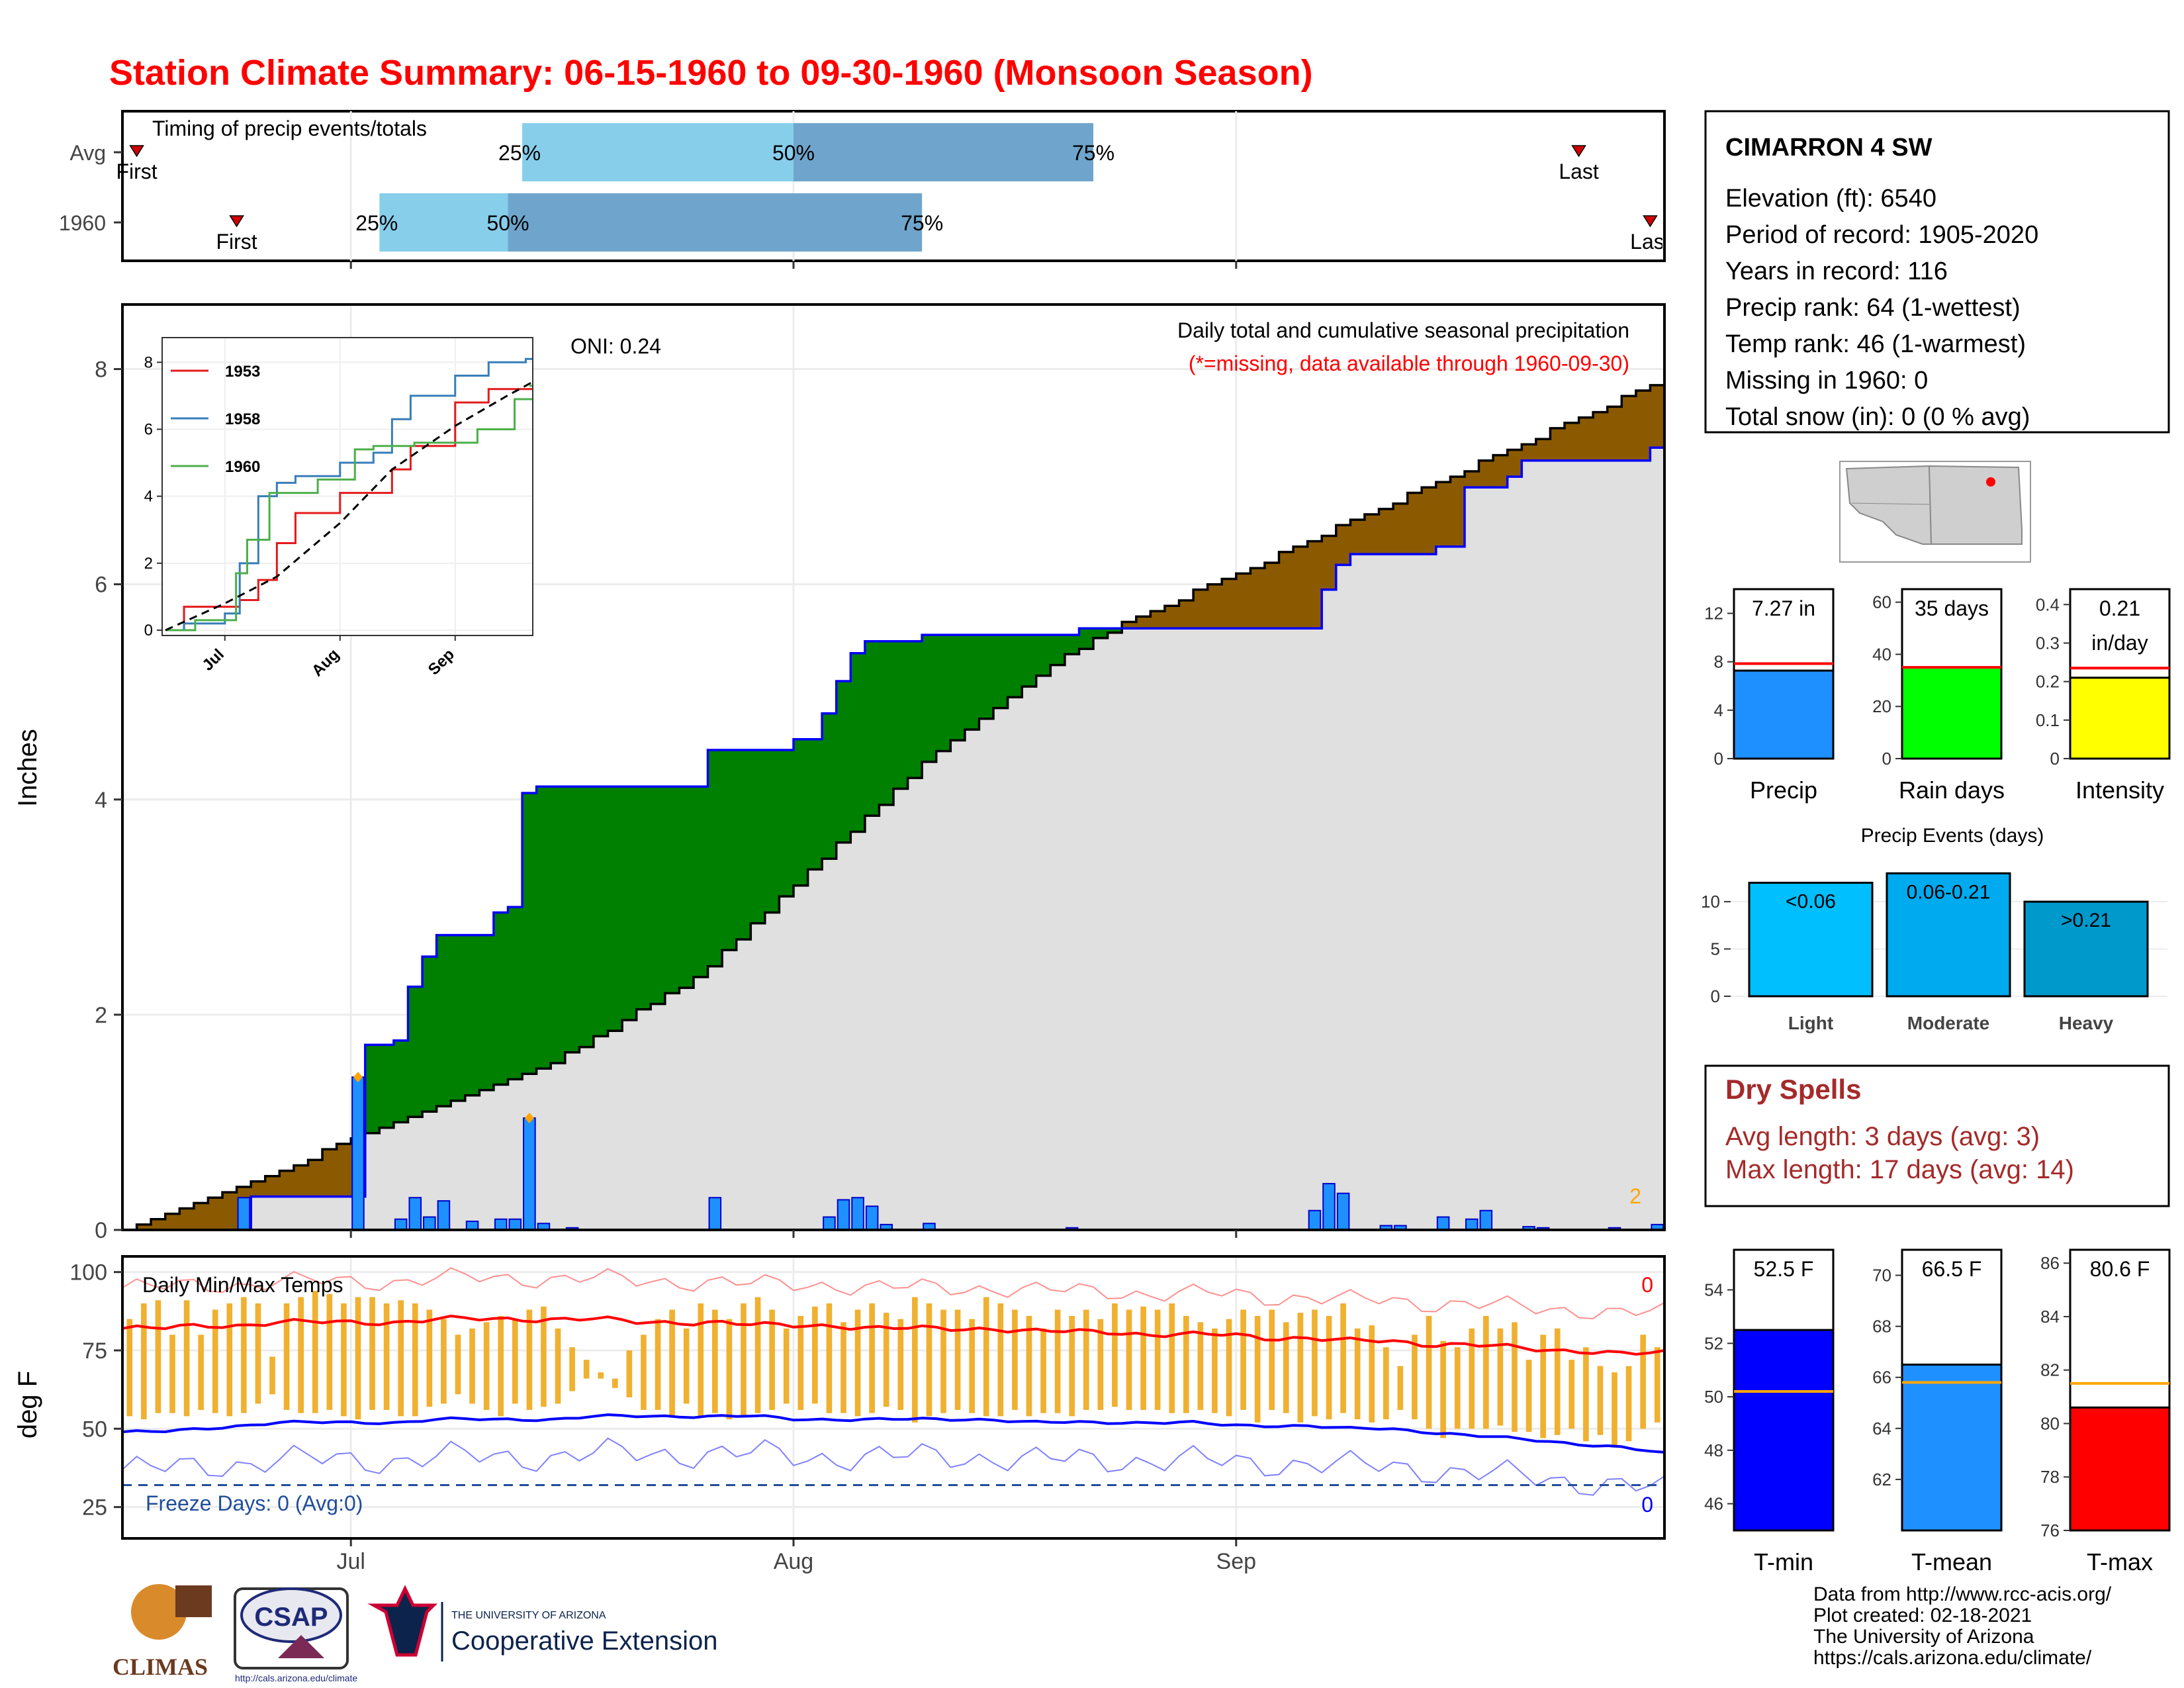 The width and height of the screenshot is (2184, 1688). Describe the element at coordinates (1236, 1561) in the screenshot. I see `x-tick-label: Sep` at that location.